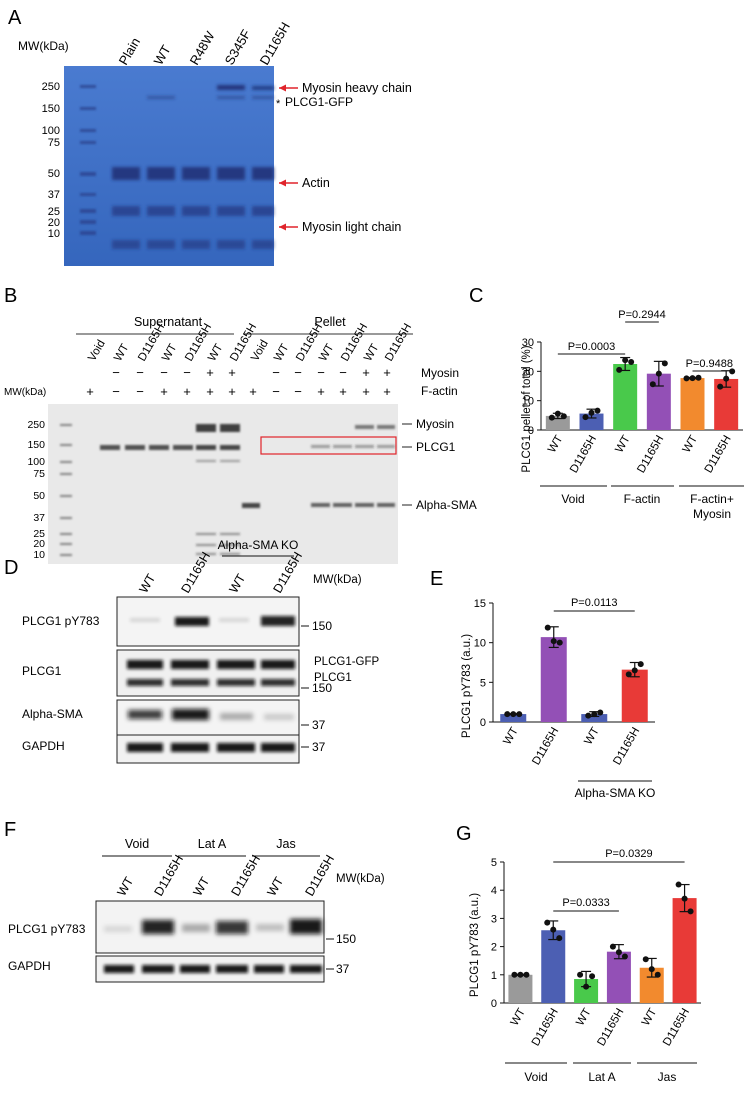  I want to click on panel-f-group-lines: Void Lat A Jas, so click(211, 847).